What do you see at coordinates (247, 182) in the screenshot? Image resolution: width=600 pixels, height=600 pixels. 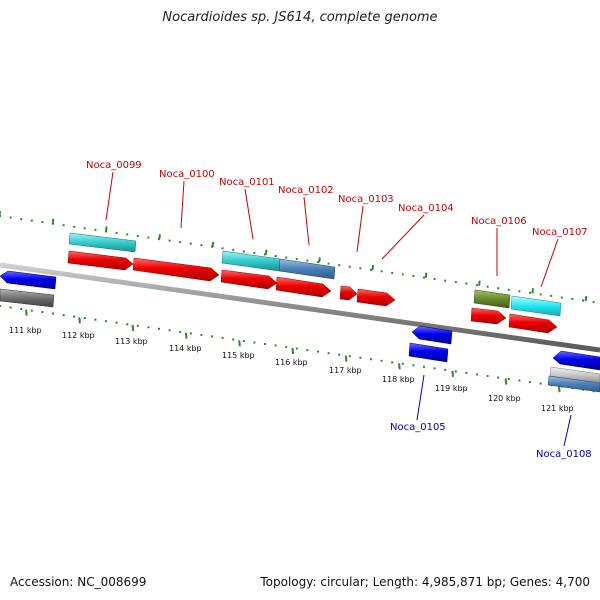 I see `gene-label-noca-0101: Noca_0101` at bounding box center [247, 182].